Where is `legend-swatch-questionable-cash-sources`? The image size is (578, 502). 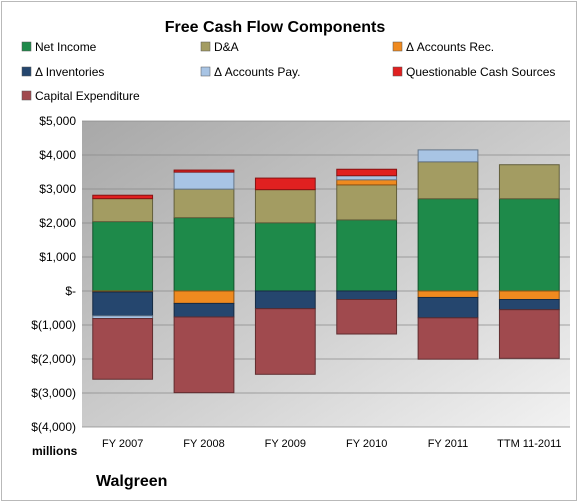
legend-swatch-questionable-cash-sources is located at coordinates (397, 71).